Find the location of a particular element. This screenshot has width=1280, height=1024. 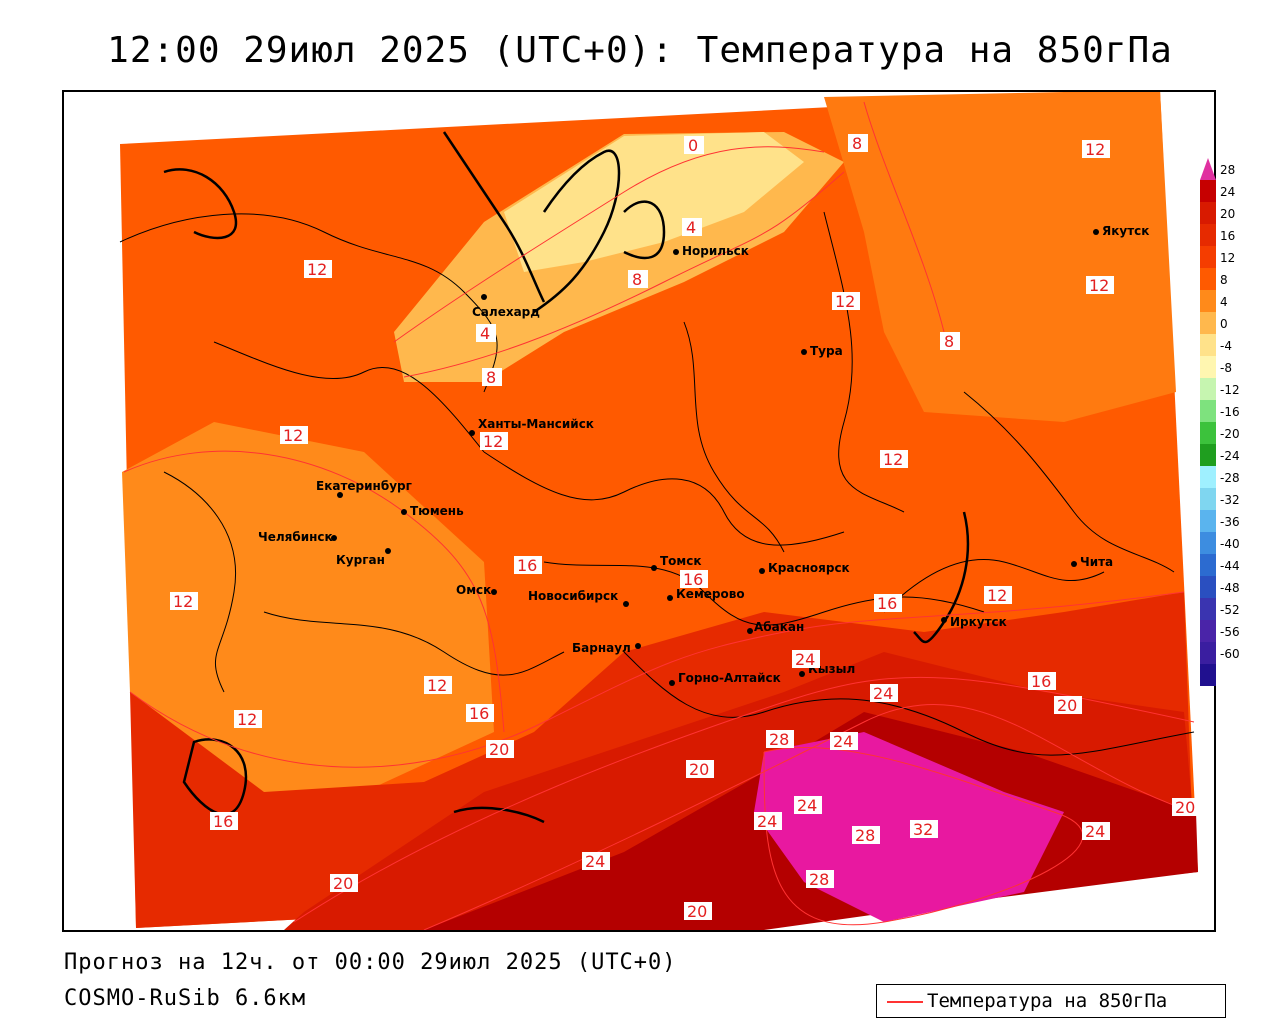

city-label: Ханты-Мансийск is located at coordinates (536, 424).